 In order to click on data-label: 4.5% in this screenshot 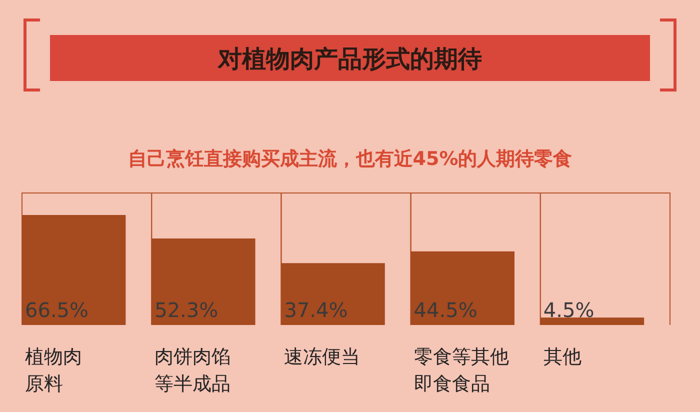, I will do `click(568, 310)`.